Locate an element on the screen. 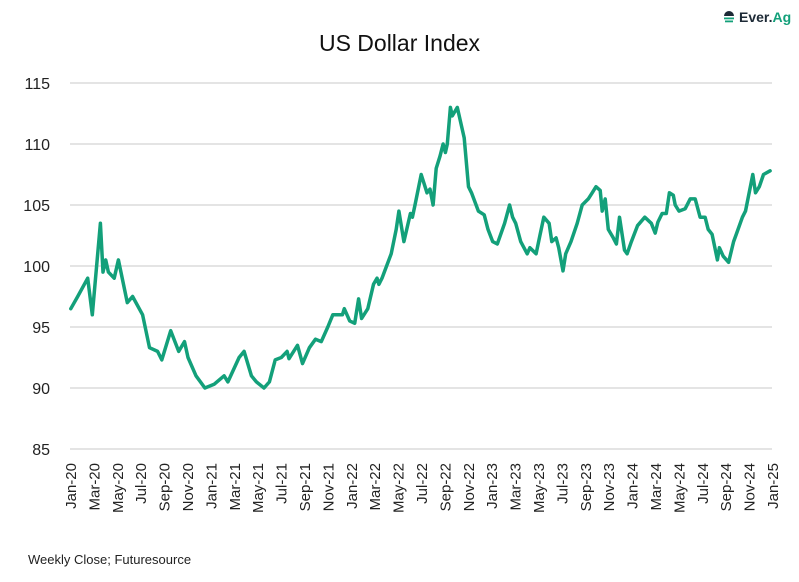 The height and width of the screenshot is (582, 799). y-tick-label: 85 is located at coordinates (41, 450).